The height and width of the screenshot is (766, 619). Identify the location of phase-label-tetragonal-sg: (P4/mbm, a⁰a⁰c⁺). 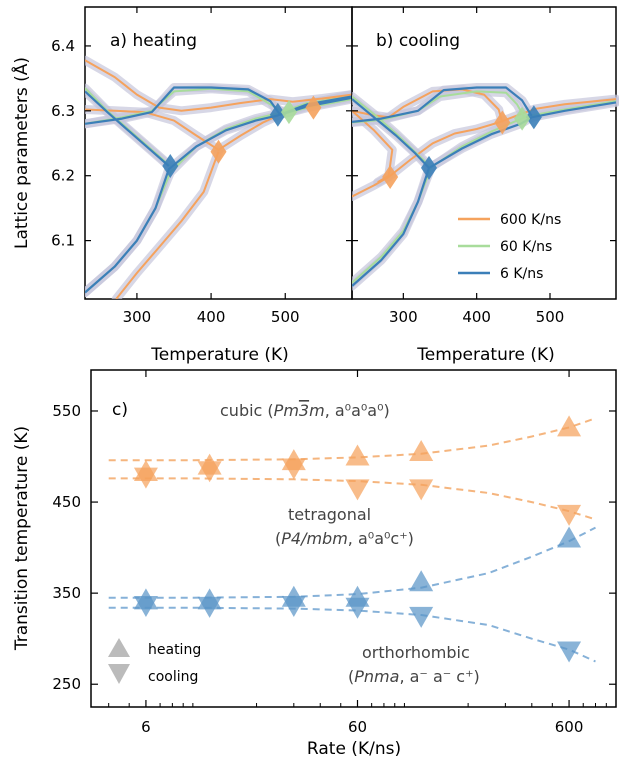
(344, 538).